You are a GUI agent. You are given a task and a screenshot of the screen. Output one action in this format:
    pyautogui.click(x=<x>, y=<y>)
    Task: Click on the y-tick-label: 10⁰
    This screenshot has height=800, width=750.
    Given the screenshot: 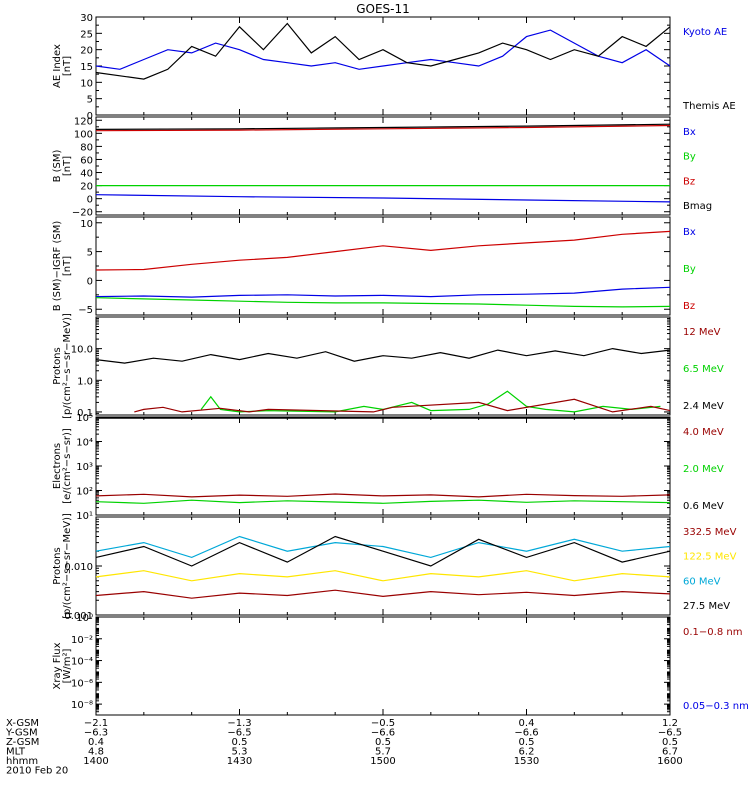 What is the action you would take?
    pyautogui.click(x=84, y=618)
    